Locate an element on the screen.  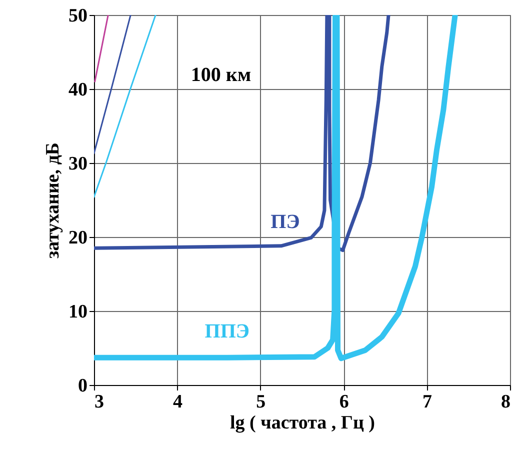
y-tick-label: 50 is located at coordinates (78, 16).